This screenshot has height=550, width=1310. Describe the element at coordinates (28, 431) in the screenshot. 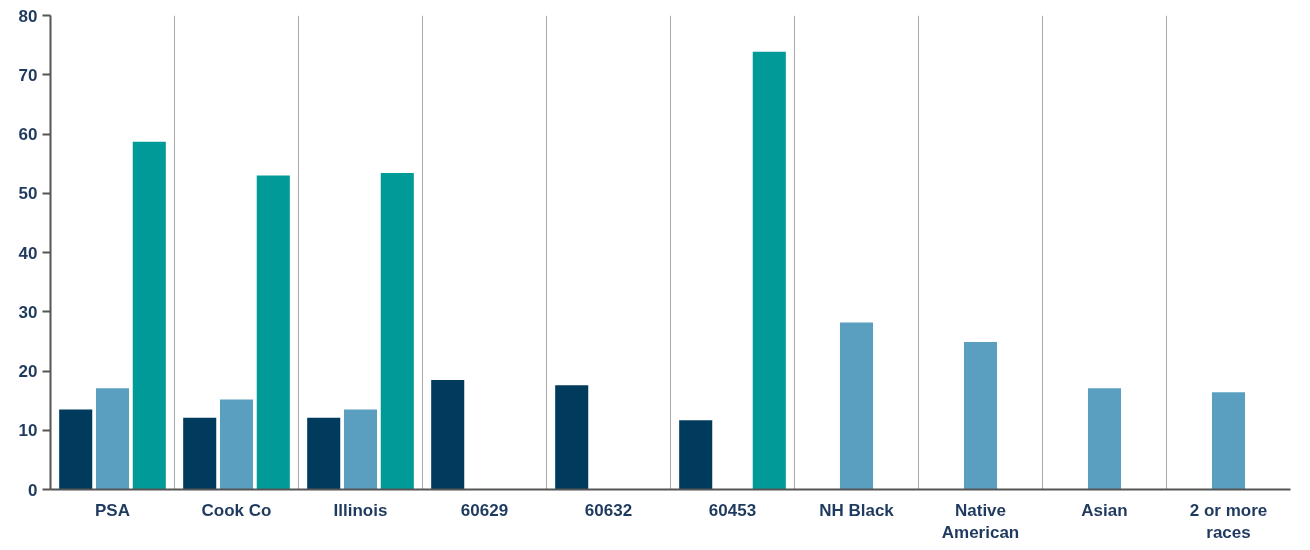

I see `y-tick-label: 10` at that location.